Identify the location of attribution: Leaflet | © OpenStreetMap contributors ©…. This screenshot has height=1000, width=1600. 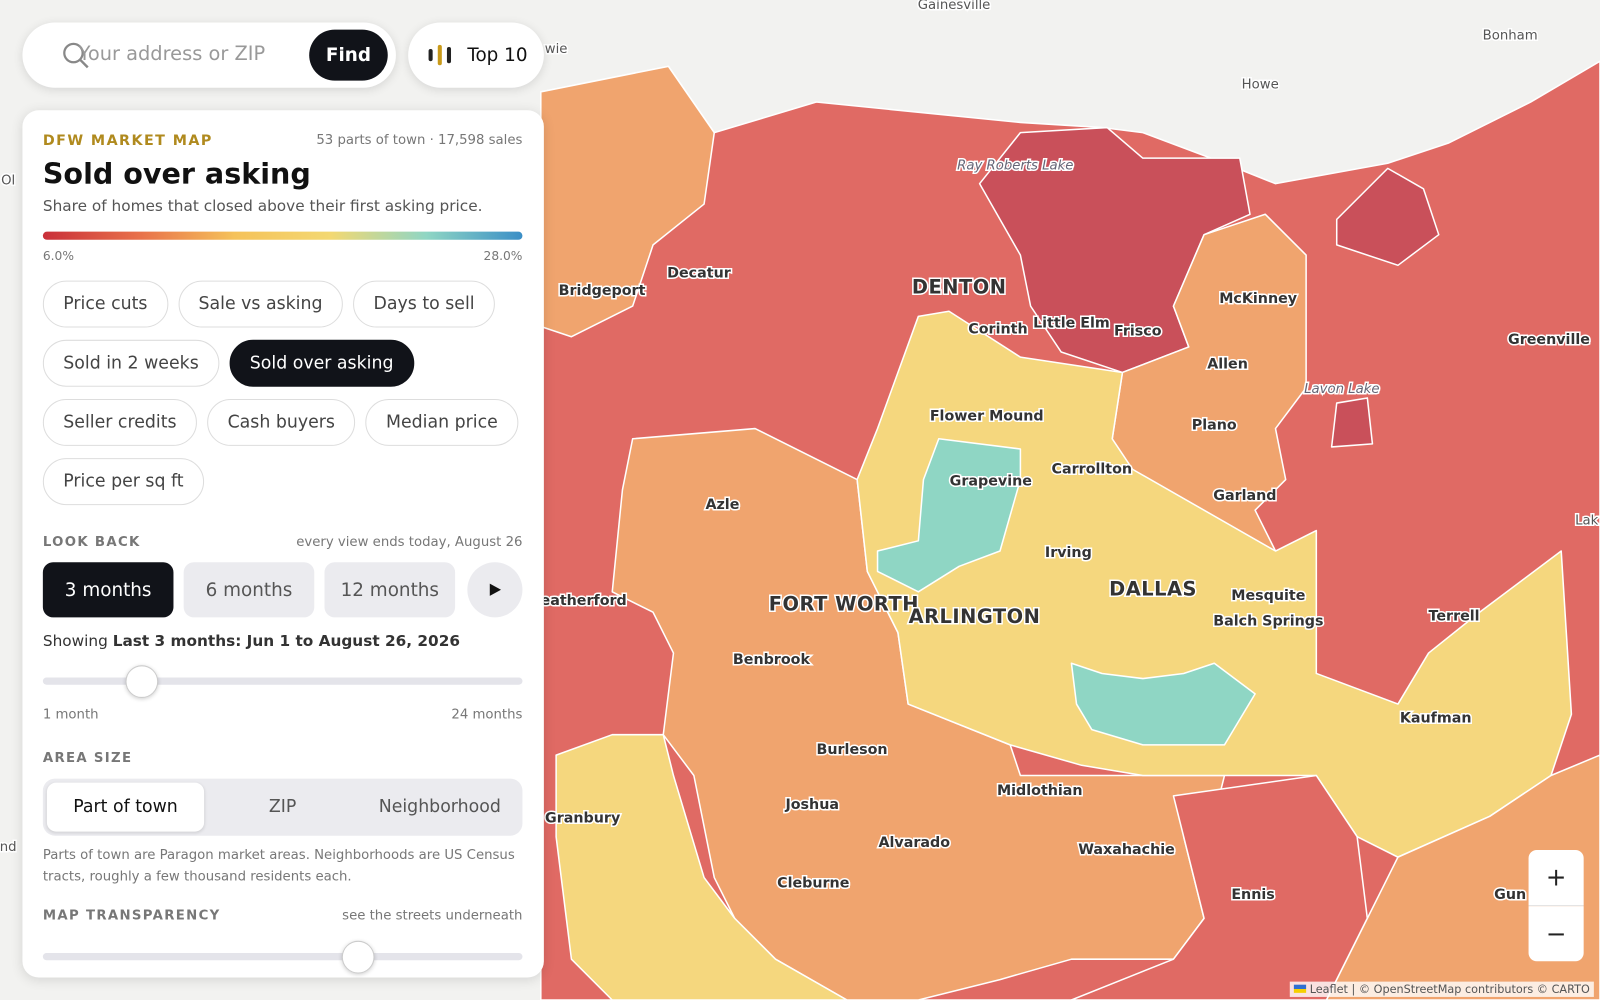
(1441, 989).